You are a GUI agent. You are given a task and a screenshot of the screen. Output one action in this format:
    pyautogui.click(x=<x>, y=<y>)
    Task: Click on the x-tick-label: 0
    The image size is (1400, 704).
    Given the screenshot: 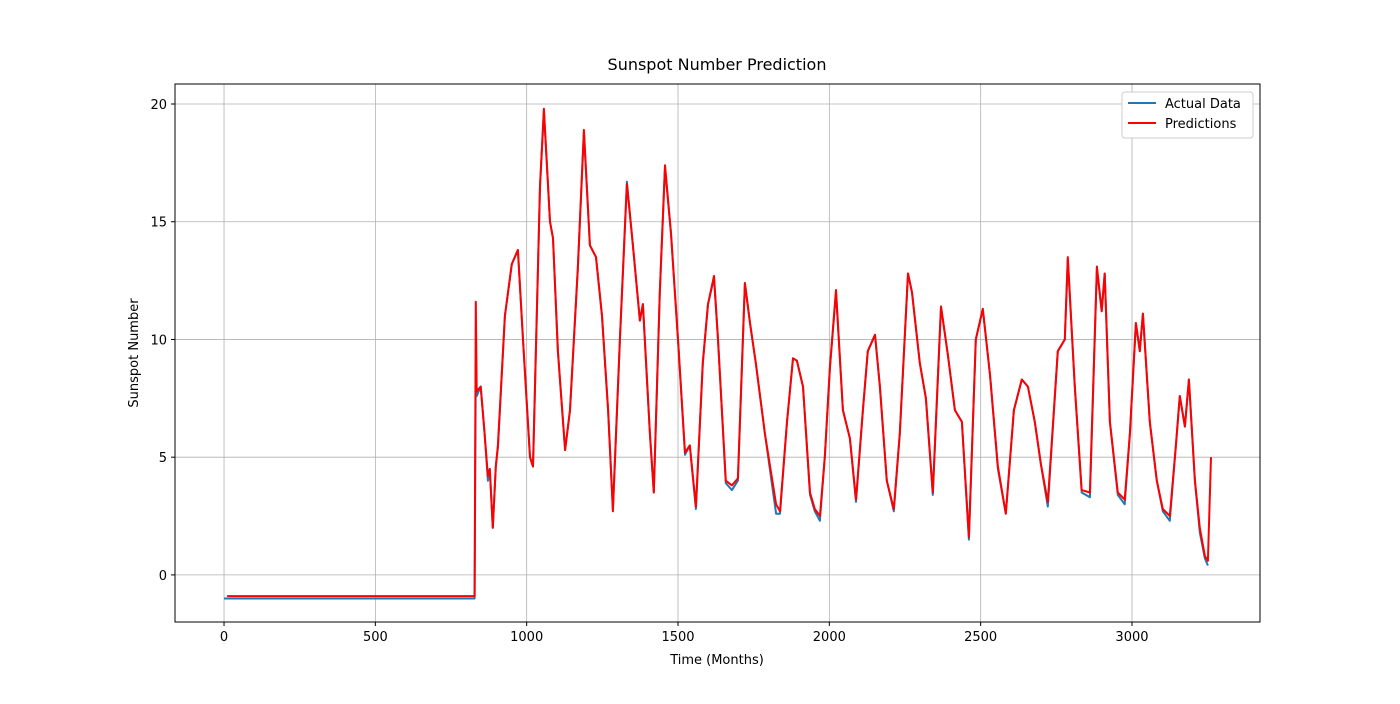 What is the action you would take?
    pyautogui.click(x=224, y=637)
    